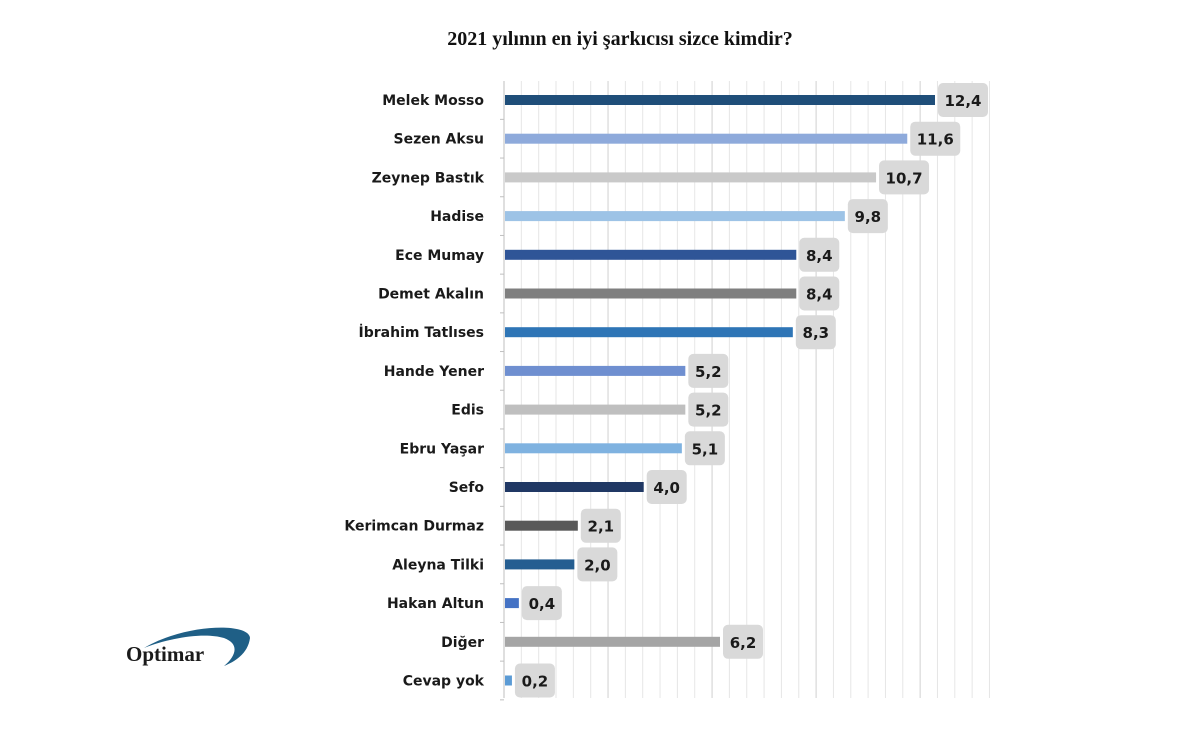 This screenshot has width=1200, height=737. I want to click on data-label: 0,4, so click(542, 604).